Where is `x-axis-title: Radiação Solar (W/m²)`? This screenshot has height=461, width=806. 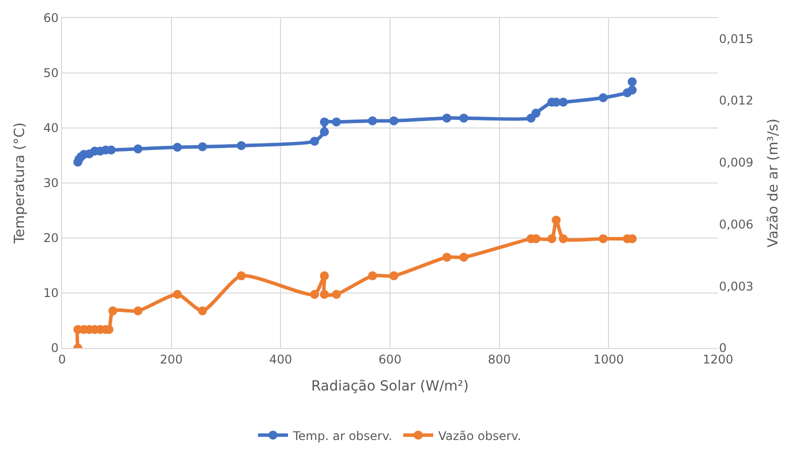
x-axis-title: Radiação Solar (W/m²) is located at coordinates (390, 386).